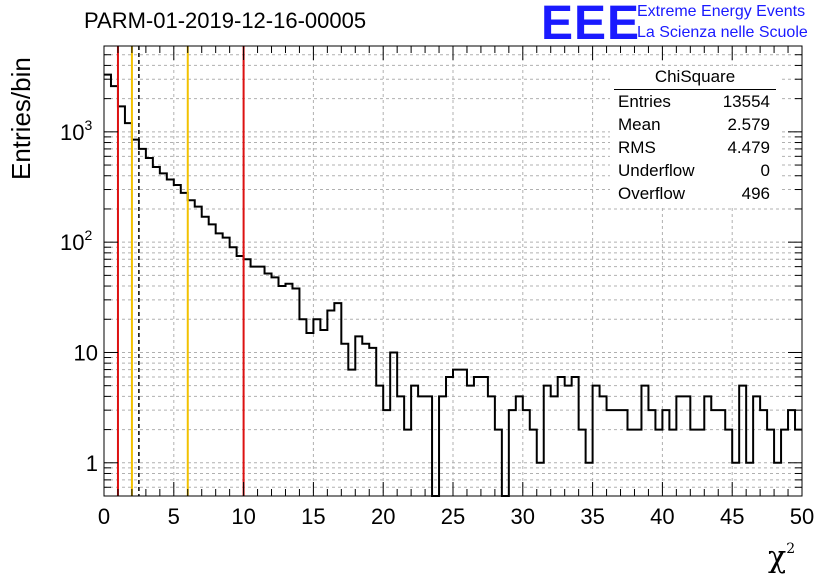 The width and height of the screenshot is (836, 575). Describe the element at coordinates (652, 193) in the screenshot. I see `stats-label: Overflow` at that location.